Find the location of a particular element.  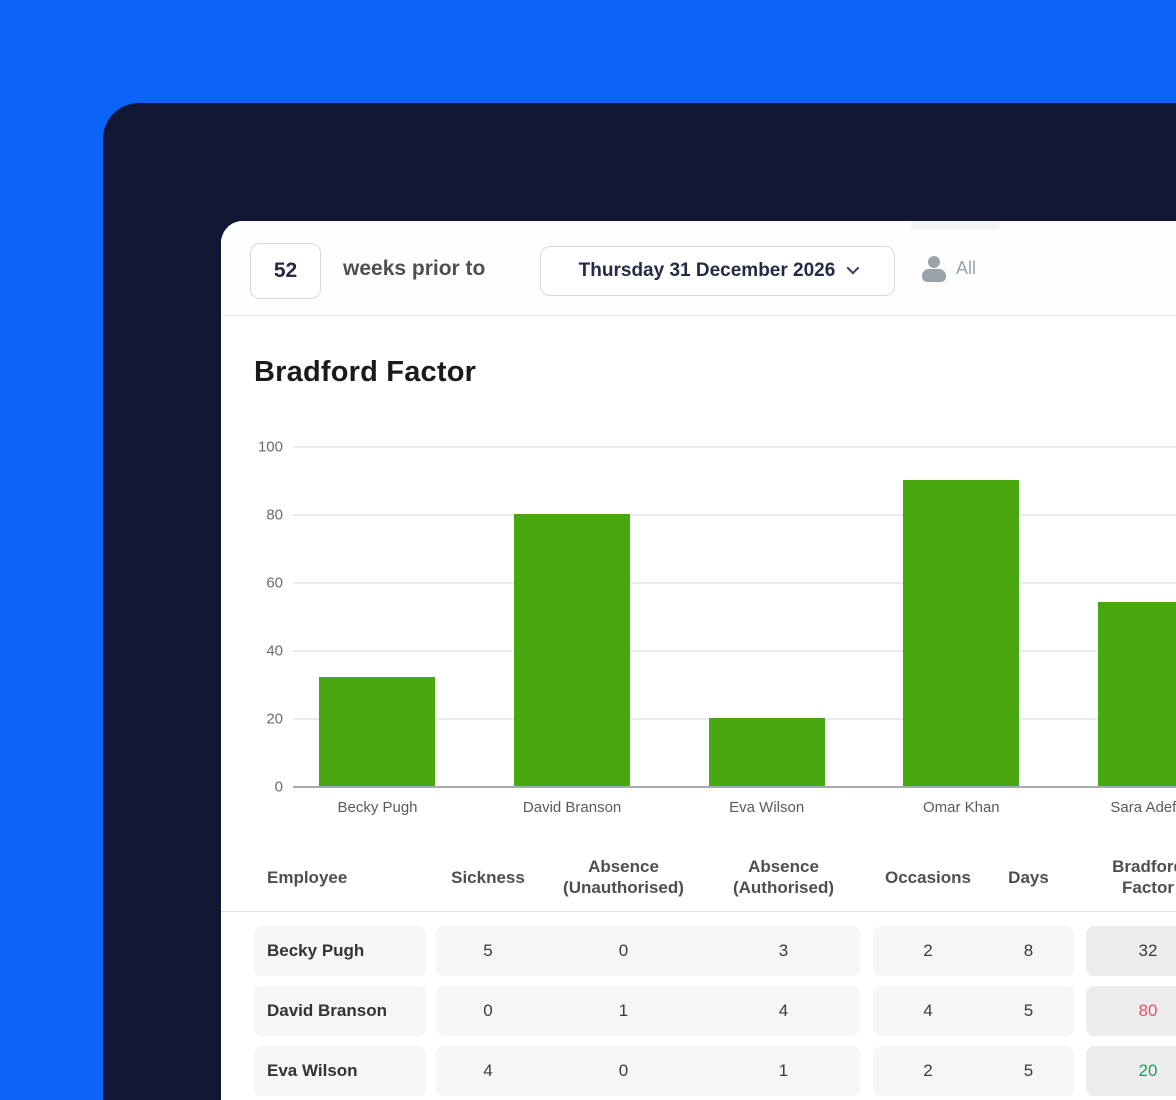

col-header-absence-authorised: Absence (Authorised) is located at coordinates (783, 877).